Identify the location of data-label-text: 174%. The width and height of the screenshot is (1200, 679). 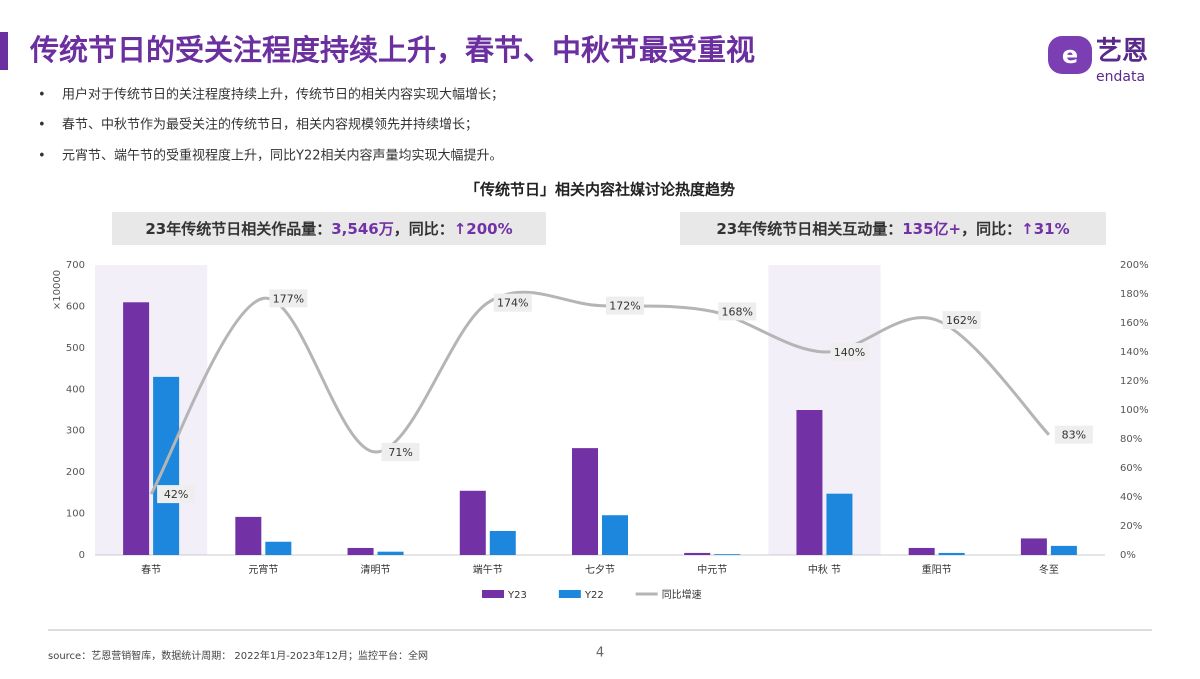
(512, 303).